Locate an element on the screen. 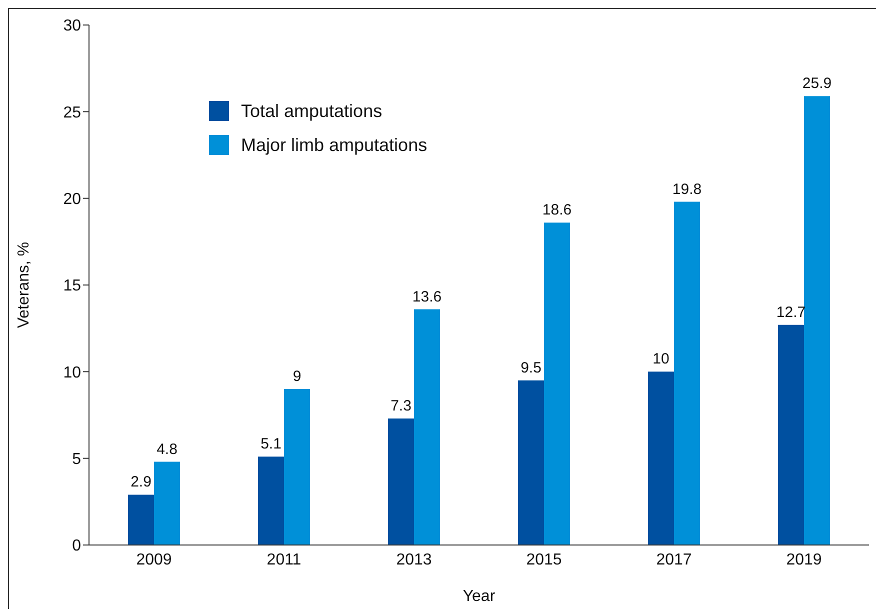 This screenshot has width=876, height=610. data-label: 9 is located at coordinates (297, 376).